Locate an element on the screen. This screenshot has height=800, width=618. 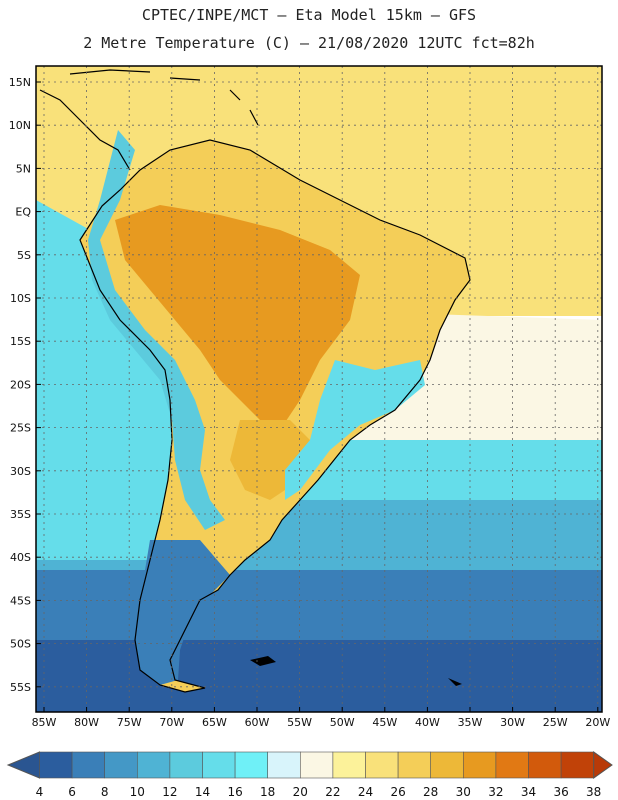
latitude-label: 10N is located at coordinates (20, 125).